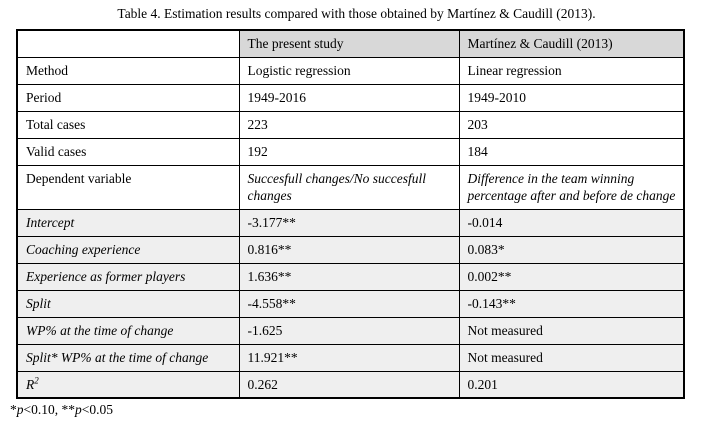 The width and height of the screenshot is (713, 447). Describe the element at coordinates (571, 124) in the screenshot. I see `martinez-cell: 203` at that location.